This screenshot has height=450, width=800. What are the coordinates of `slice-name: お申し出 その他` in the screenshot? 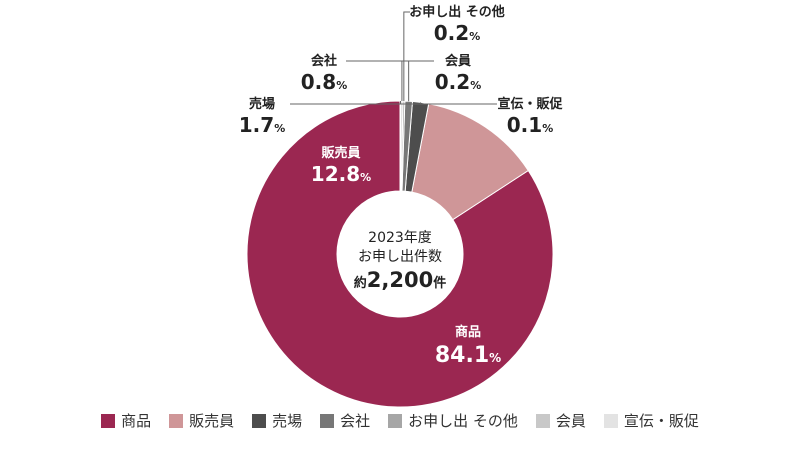 It's located at (457, 12).